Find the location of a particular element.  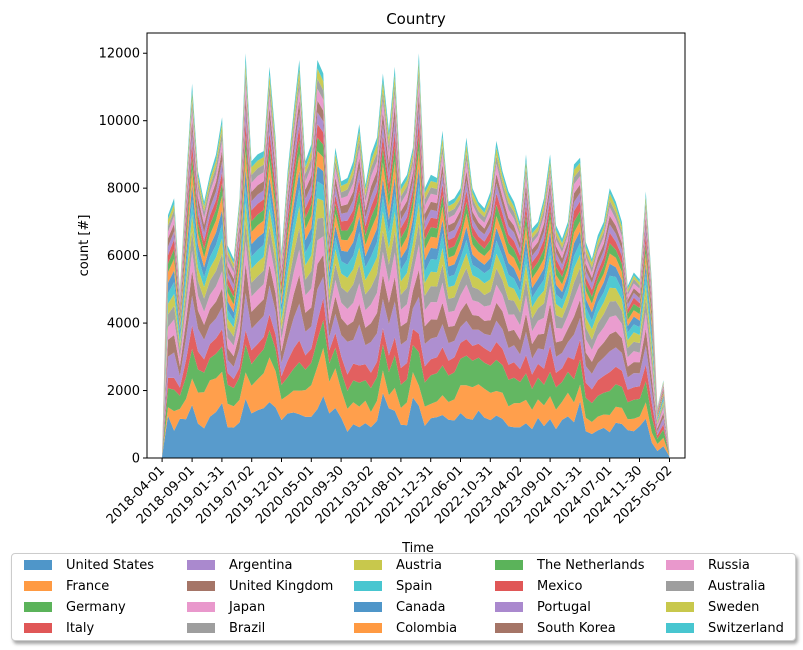

legend-label: South Korea is located at coordinates (576, 628).